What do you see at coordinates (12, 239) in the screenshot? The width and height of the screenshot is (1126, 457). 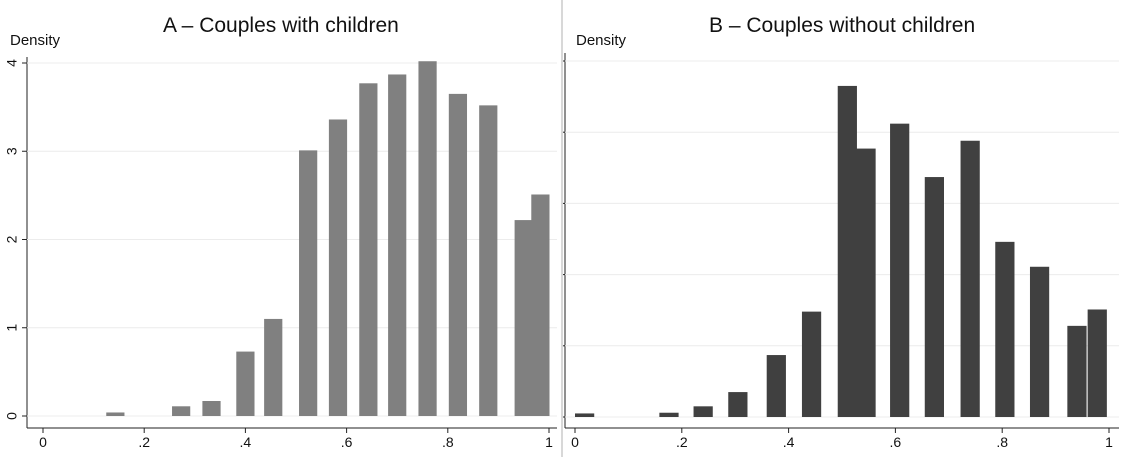 I see `y-tick-label: 2` at bounding box center [12, 239].